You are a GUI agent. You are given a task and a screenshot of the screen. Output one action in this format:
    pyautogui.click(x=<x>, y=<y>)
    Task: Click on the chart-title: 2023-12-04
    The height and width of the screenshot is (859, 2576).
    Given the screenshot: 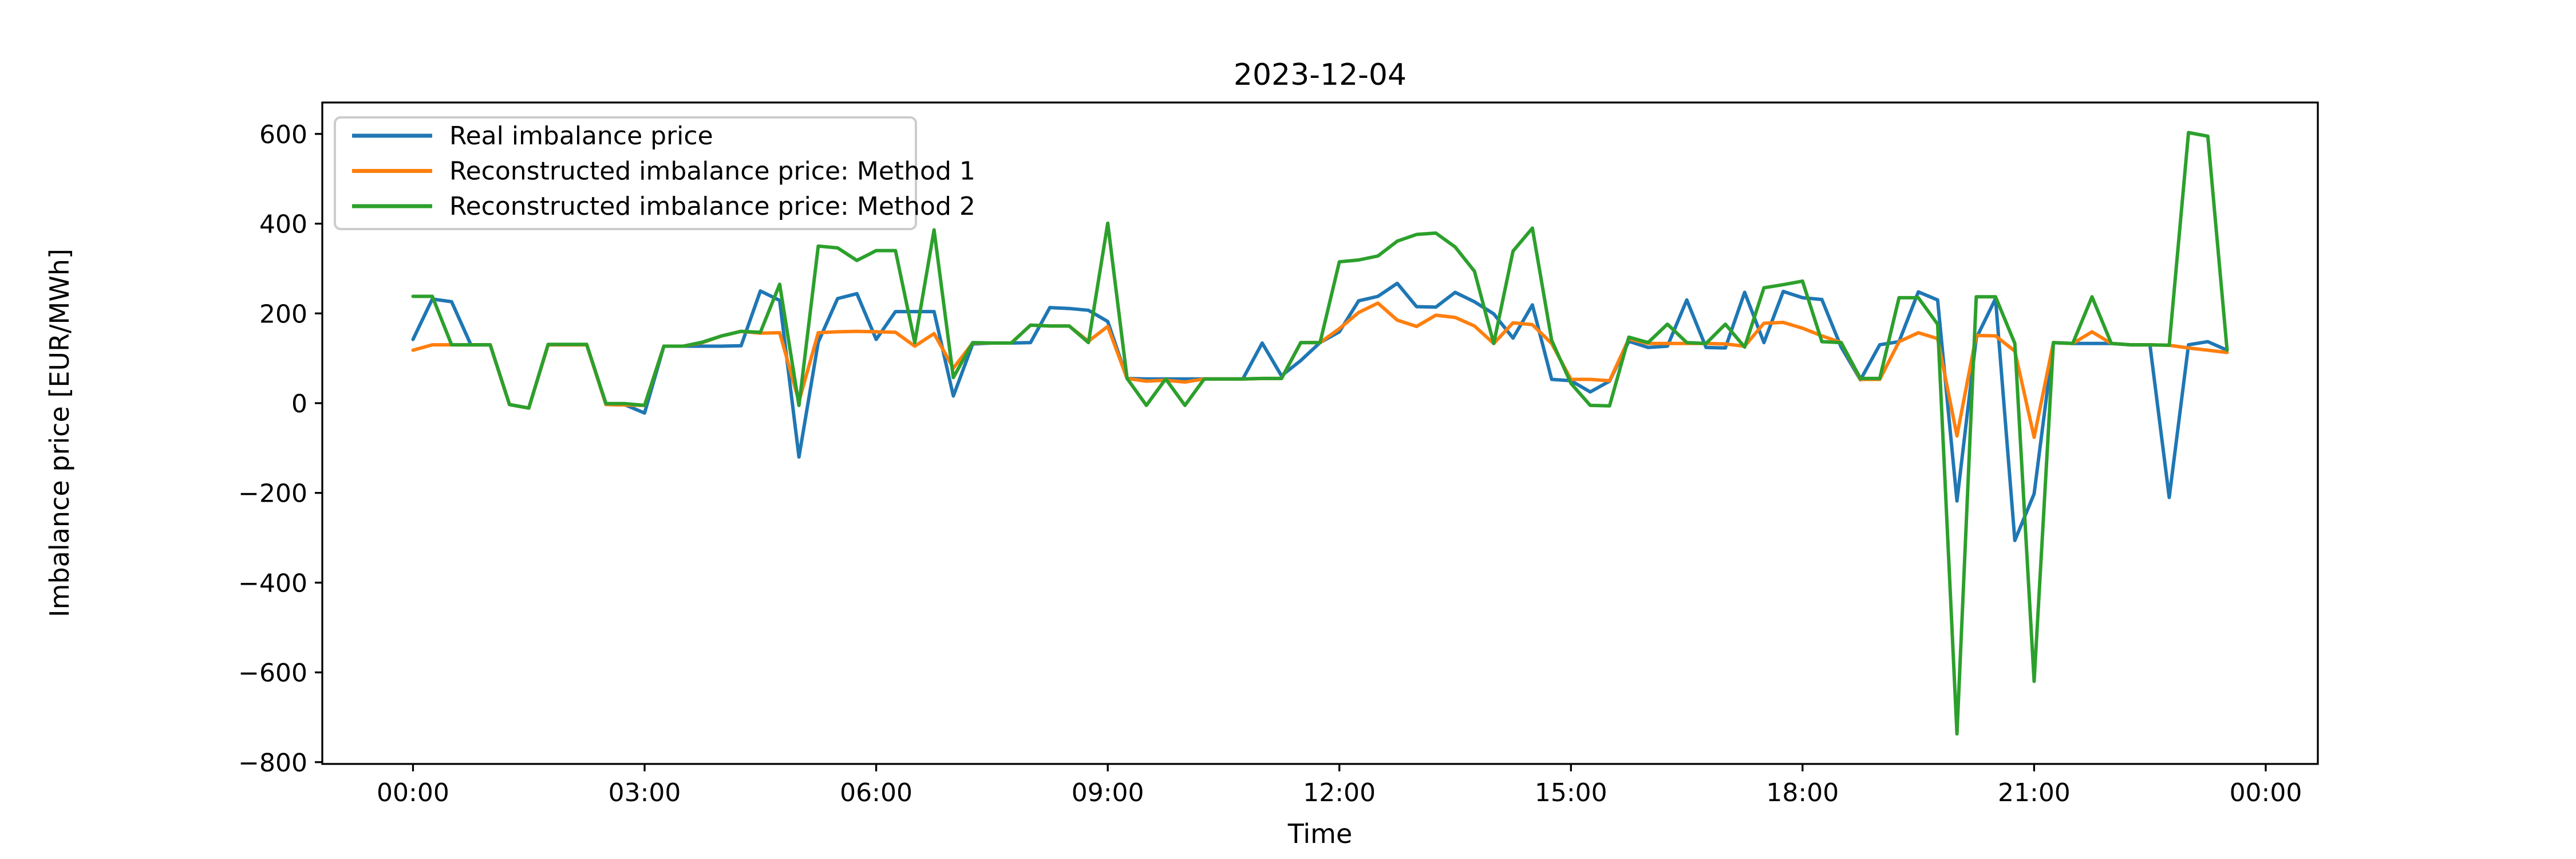 What is the action you would take?
    pyautogui.click(x=1320, y=75)
    